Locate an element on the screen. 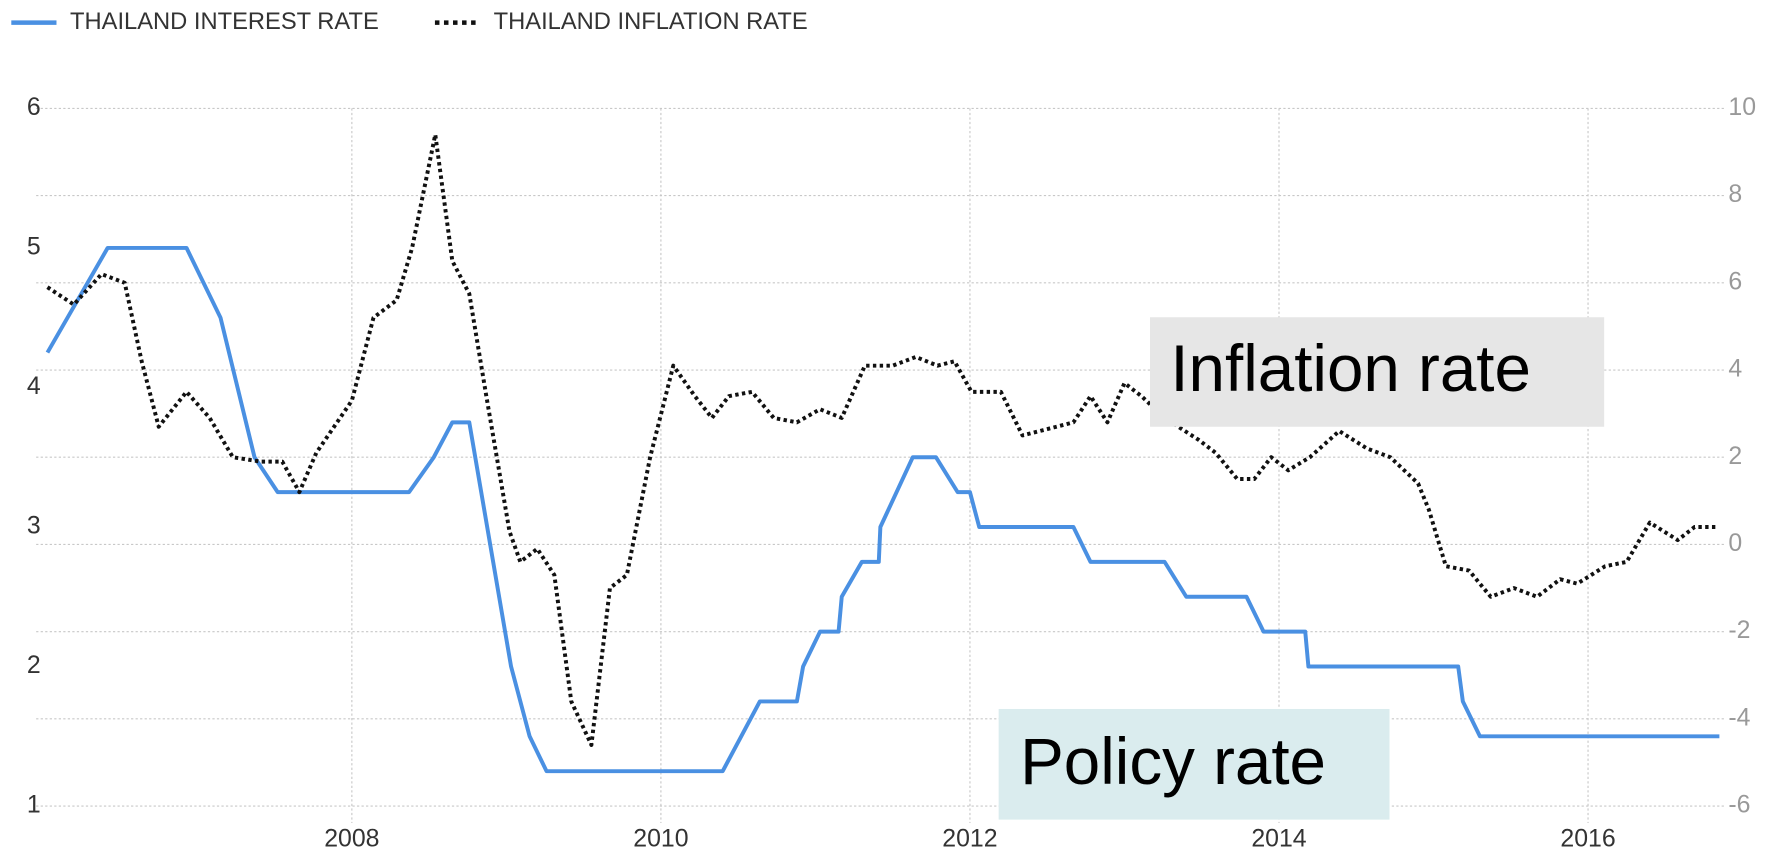  annotation: Policy rate is located at coordinates (1173, 761).